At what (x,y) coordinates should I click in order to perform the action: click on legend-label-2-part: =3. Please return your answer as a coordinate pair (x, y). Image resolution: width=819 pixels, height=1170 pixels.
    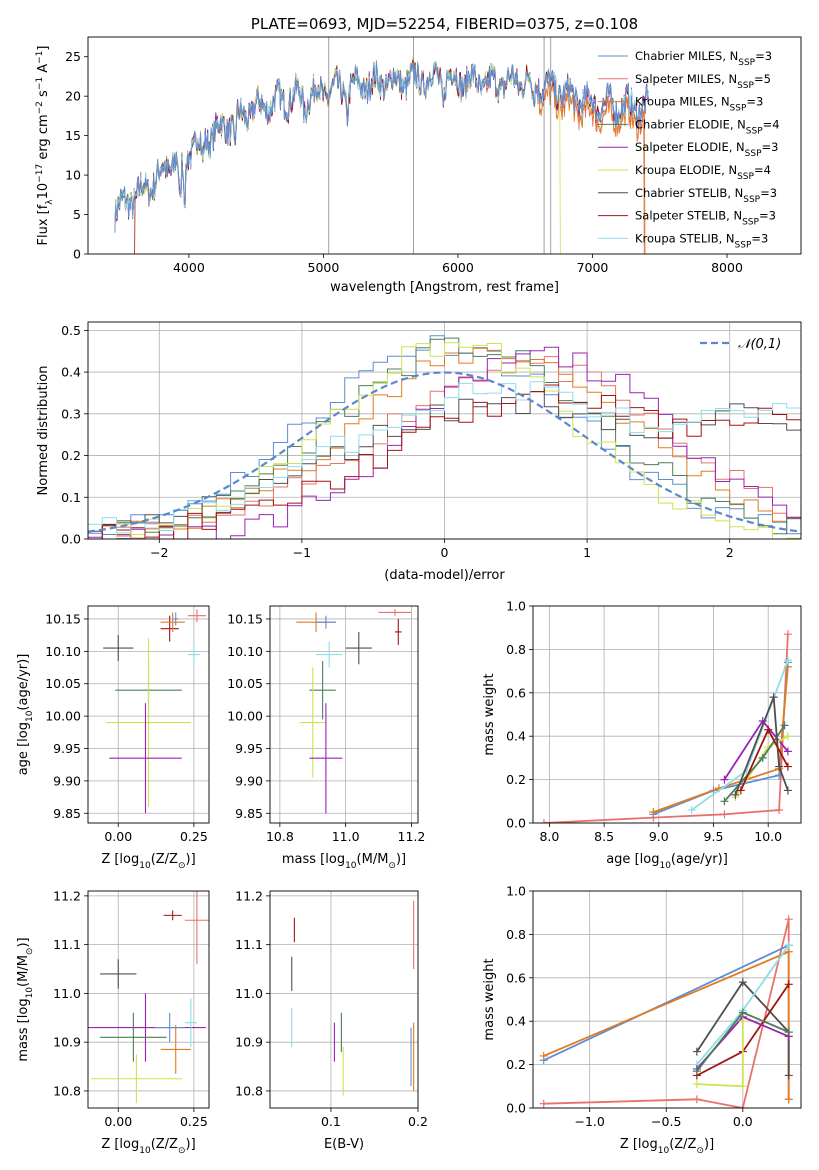
    Looking at the image, I should click on (754, 102).